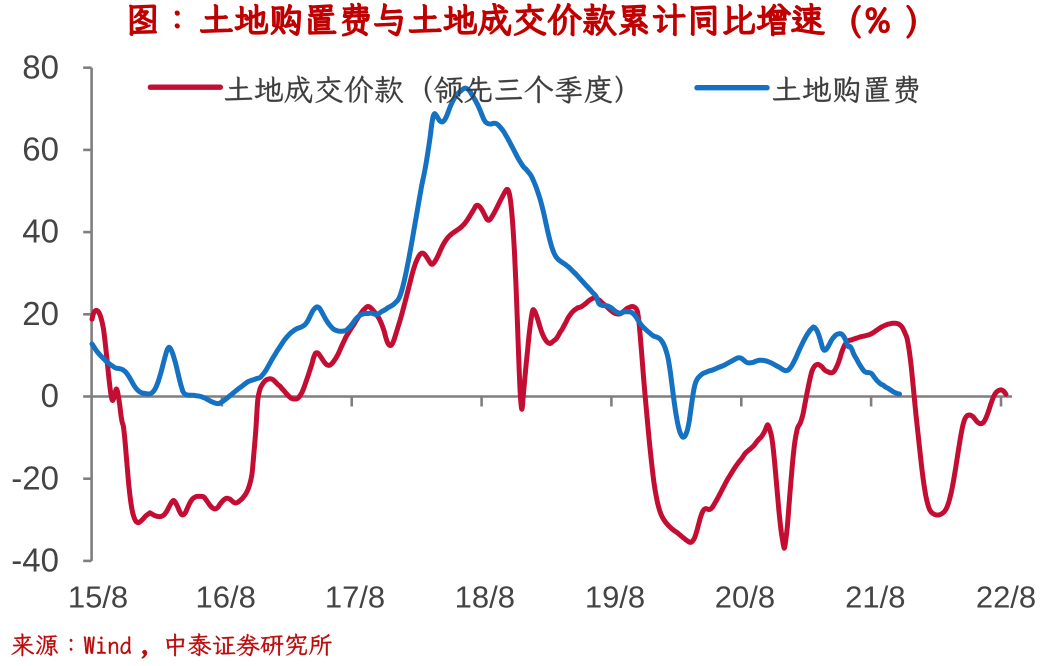  Describe the element at coordinates (98, 596) in the screenshot. I see `svg-text: 15/8` at that location.